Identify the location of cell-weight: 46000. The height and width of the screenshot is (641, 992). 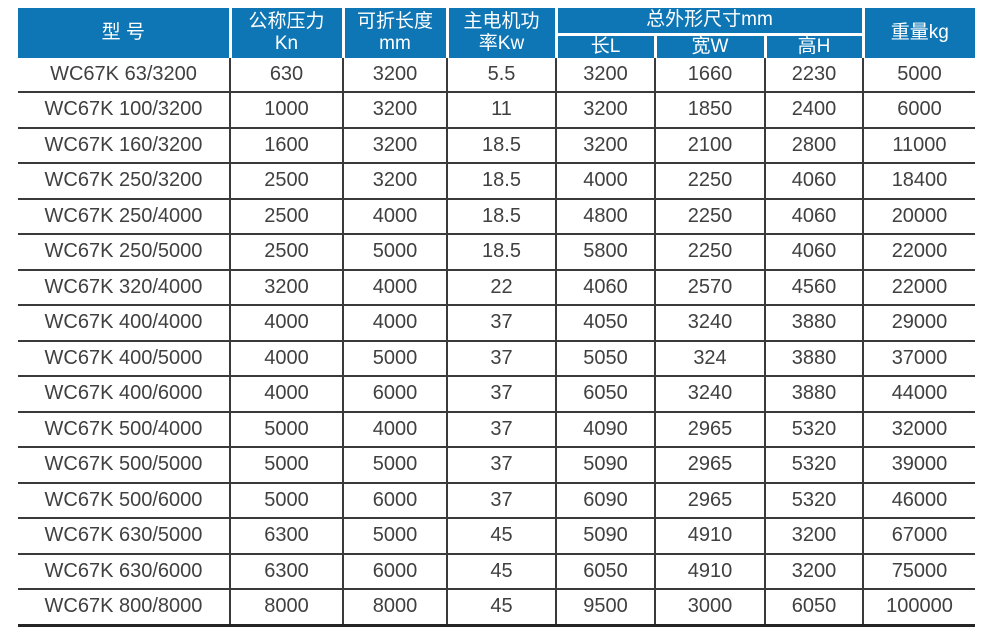
(918, 500).